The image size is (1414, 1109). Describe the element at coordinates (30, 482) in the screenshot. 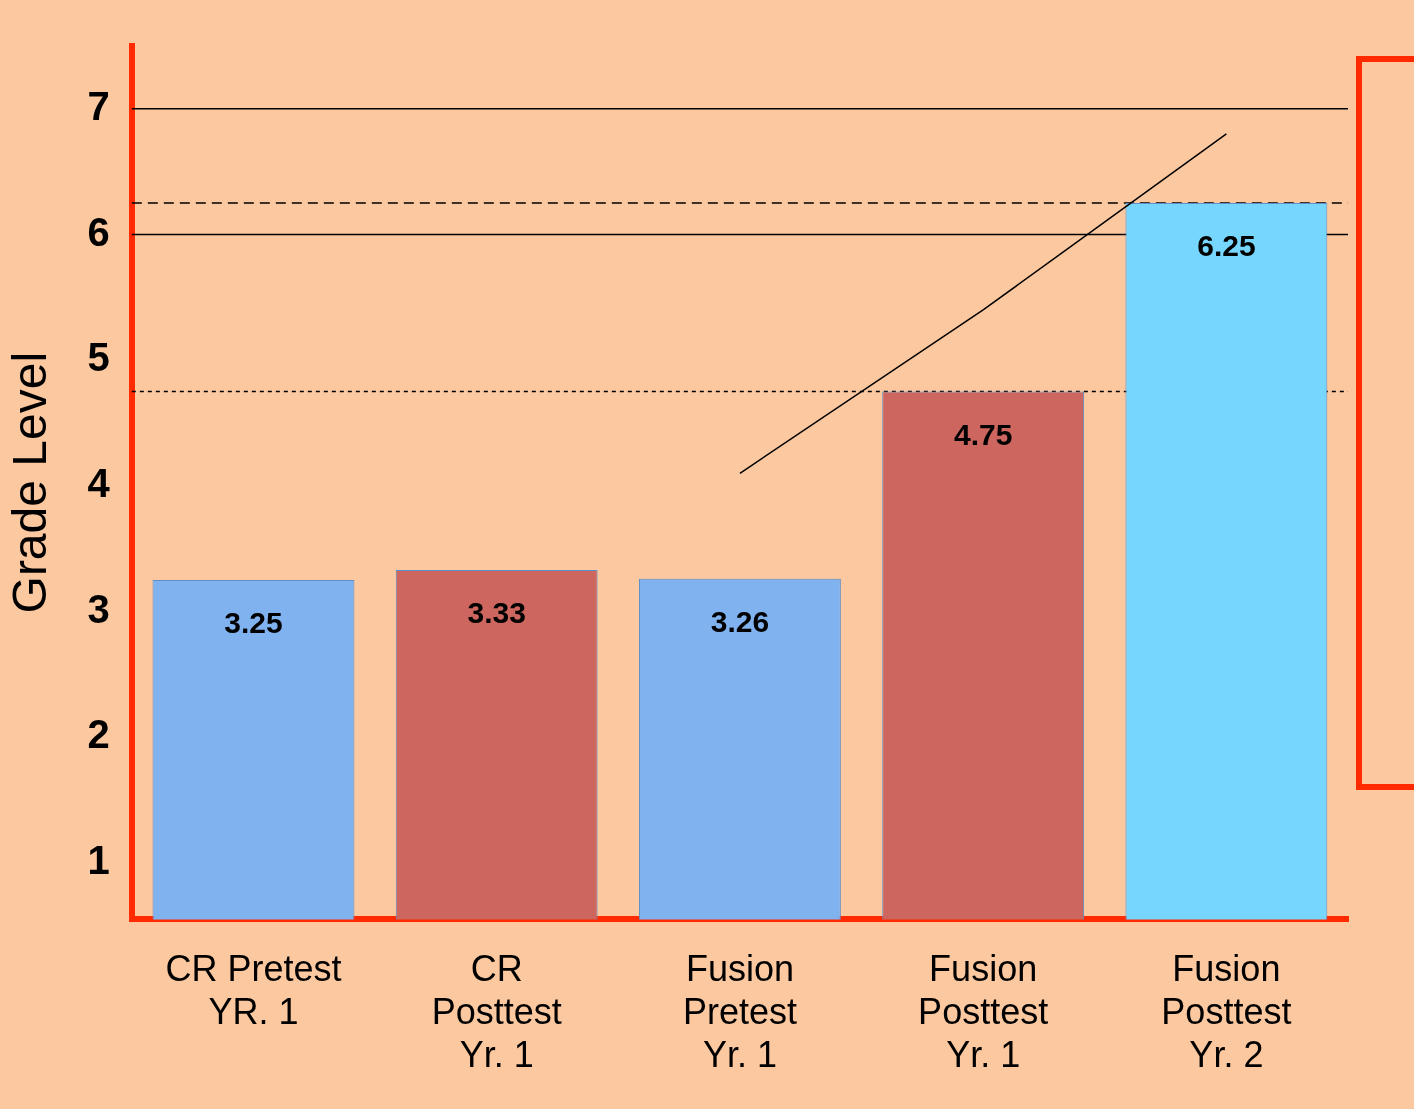

I see `y-axis-title: Grade Level` at that location.